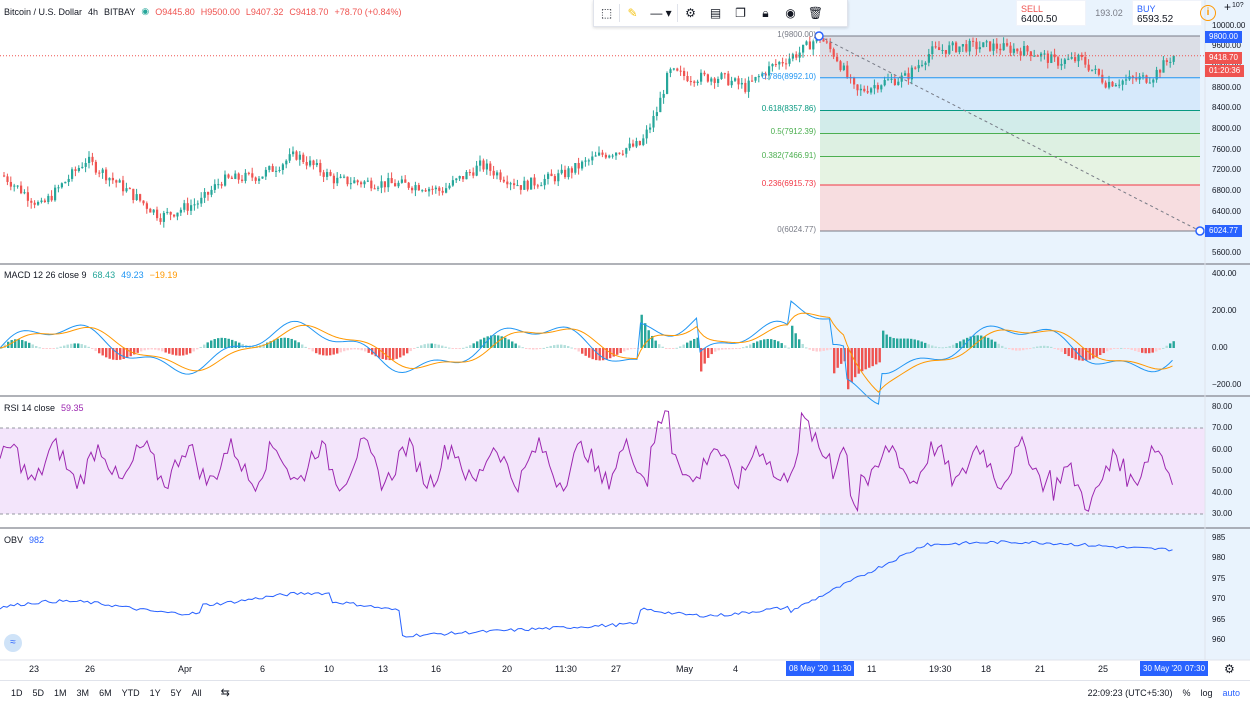 The height and width of the screenshot is (704, 1250). I want to click on symbol-exchange: BITBAY, so click(120, 11).